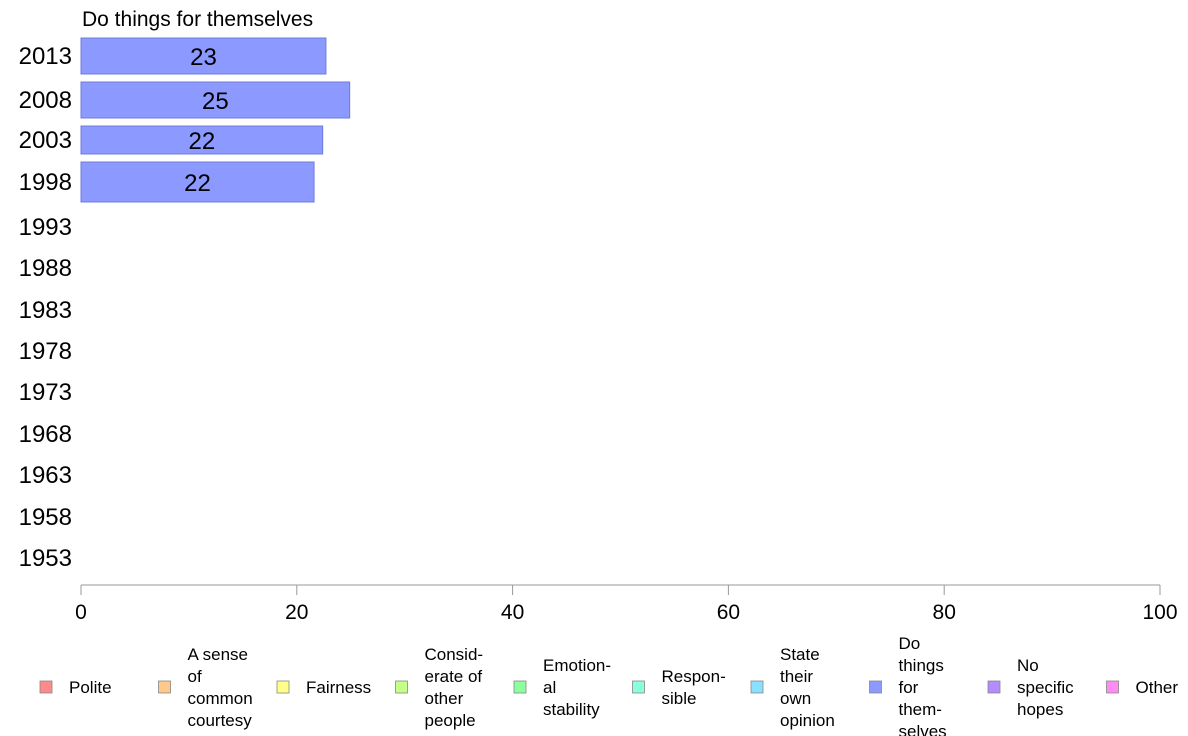  What do you see at coordinates (296, 612) in the screenshot?
I see `x-tick-label-20: 20` at bounding box center [296, 612].